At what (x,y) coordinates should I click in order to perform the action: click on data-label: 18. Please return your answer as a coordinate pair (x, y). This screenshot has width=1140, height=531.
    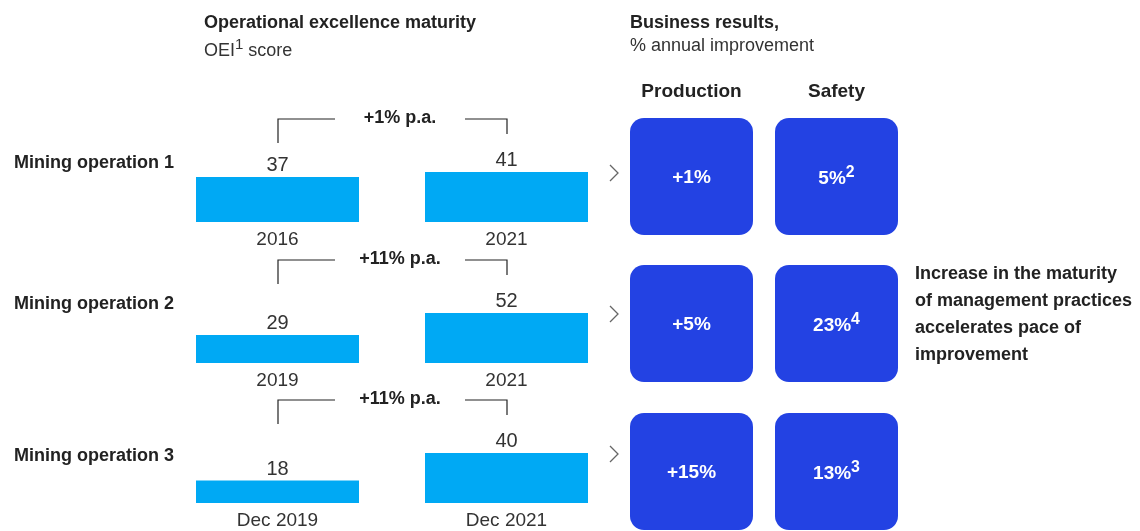
    Looking at the image, I should click on (277, 467).